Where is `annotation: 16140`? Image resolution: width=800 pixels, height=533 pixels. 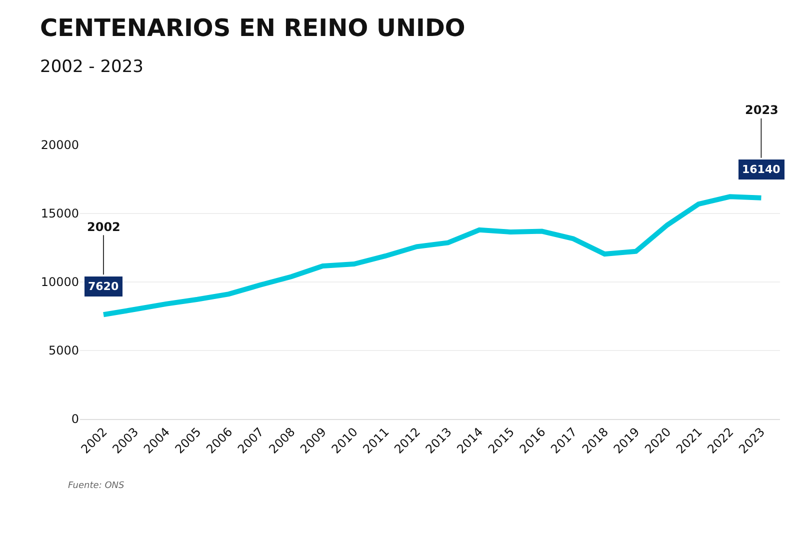
annotation: 16140 is located at coordinates (761, 169).